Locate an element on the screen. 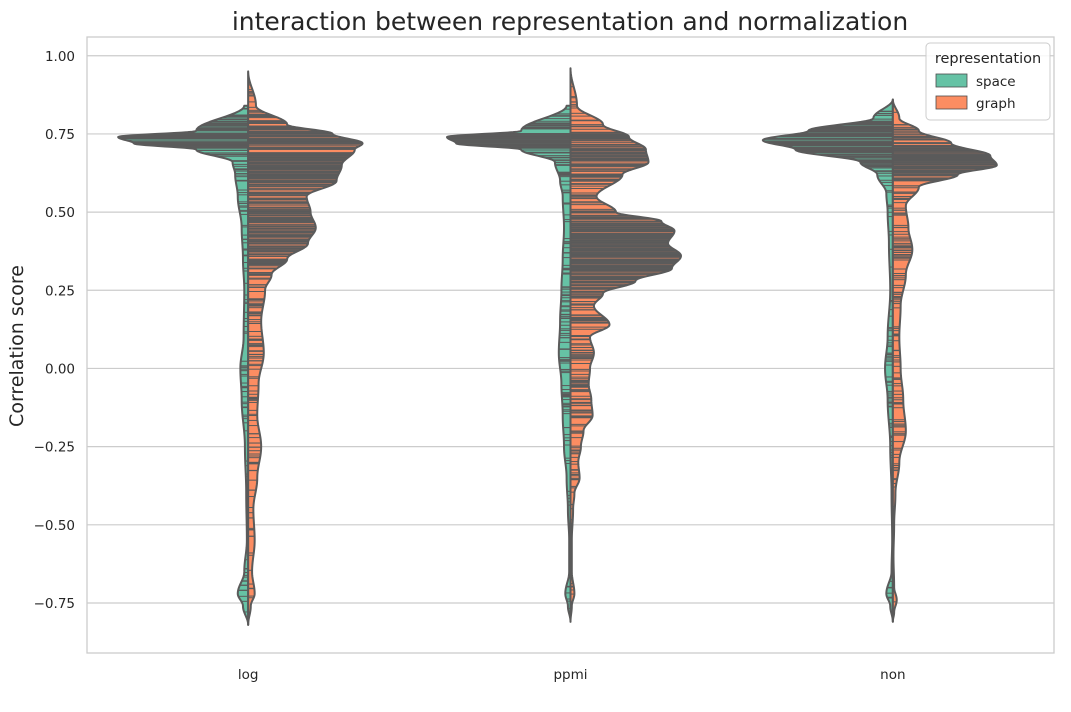 The width and height of the screenshot is (1071, 712). x-tick-label: ppmi is located at coordinates (570, 675).